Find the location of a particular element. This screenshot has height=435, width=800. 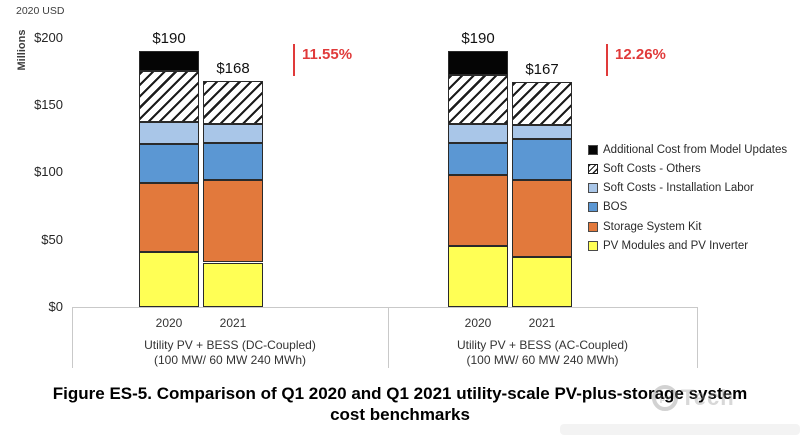

y-tick-label: $200 is located at coordinates (48, 37).